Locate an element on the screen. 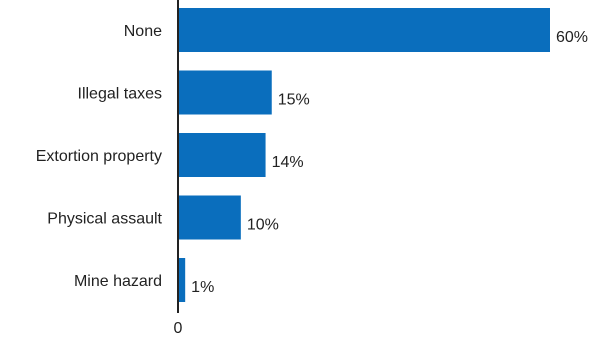  value-label-extortion-property: 14% is located at coordinates (288, 162).